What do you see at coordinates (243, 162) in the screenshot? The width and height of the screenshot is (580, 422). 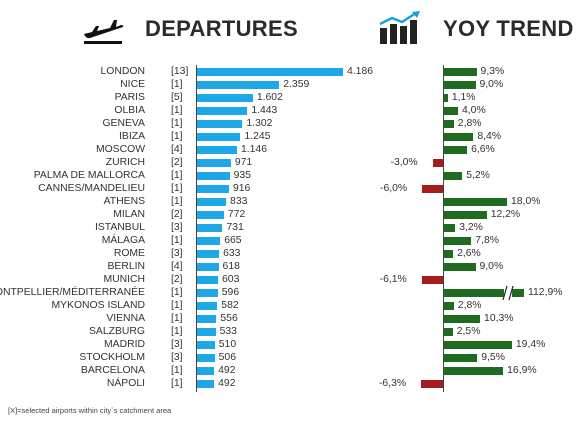 I see `departures-value-label: 971` at bounding box center [243, 162].